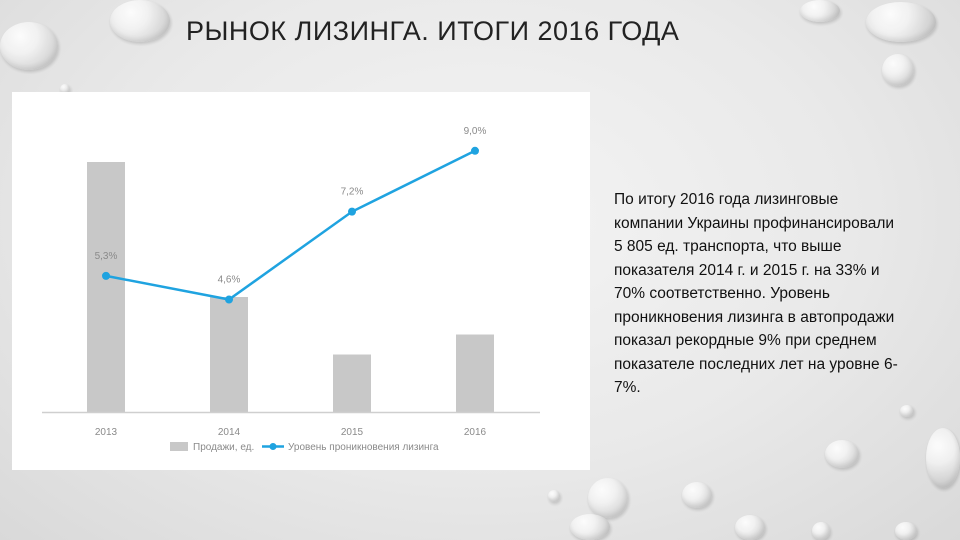 The height and width of the screenshot is (540, 960). What do you see at coordinates (106, 275) in the screenshot?
I see `line-point-2013` at bounding box center [106, 275].